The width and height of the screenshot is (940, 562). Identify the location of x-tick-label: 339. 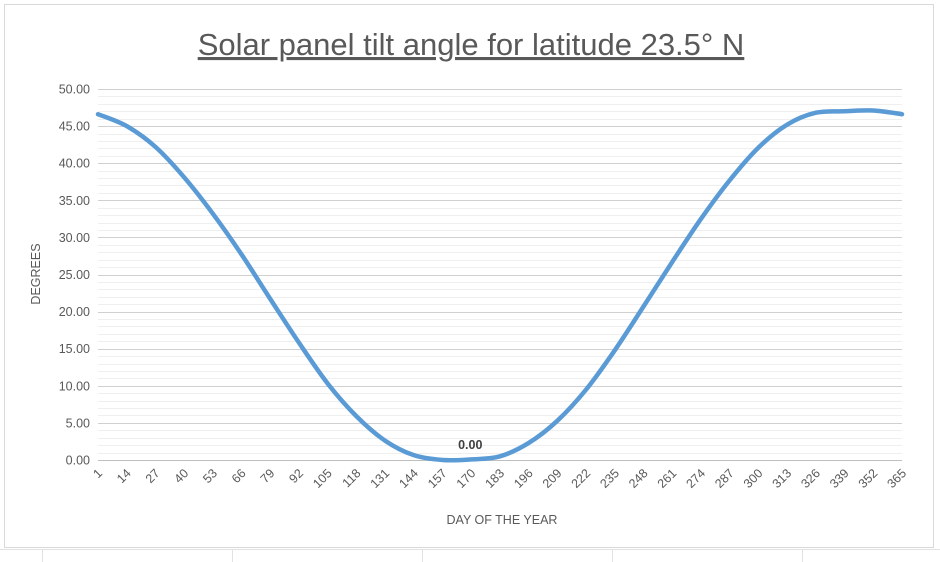
(839, 478).